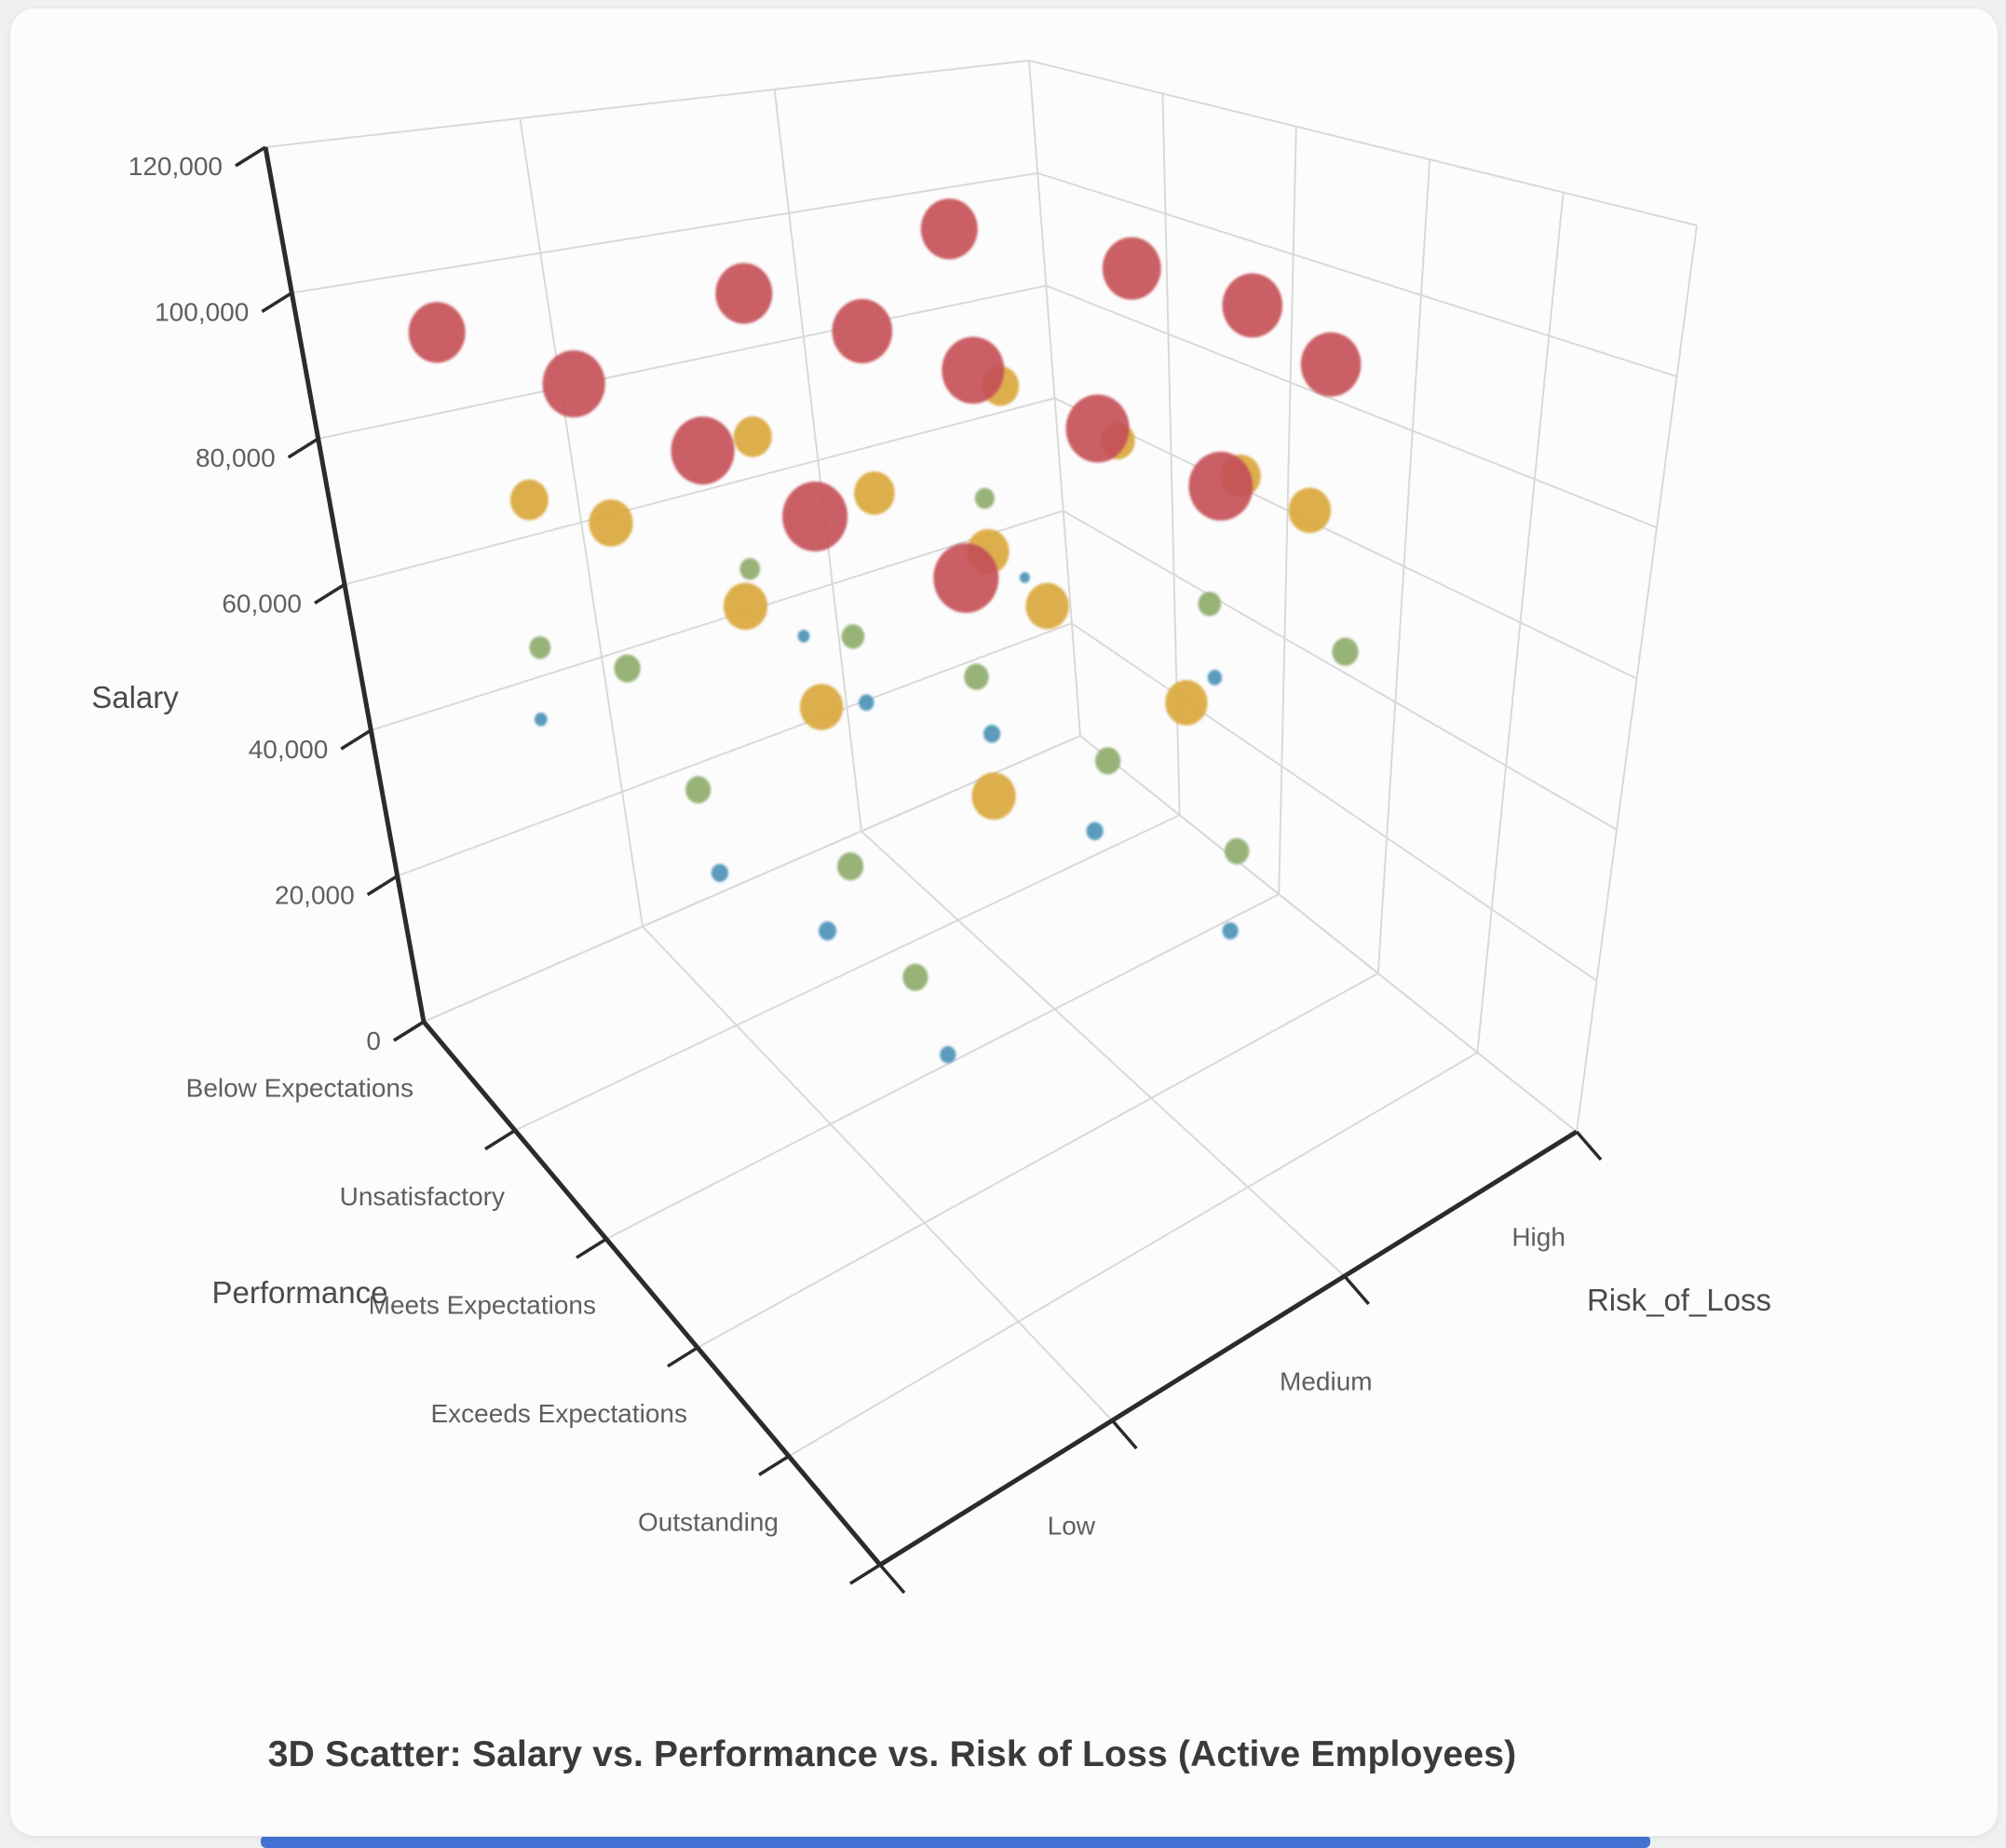  Describe the element at coordinates (1326, 1381) in the screenshot. I see `risk-tick-label: Medium` at that location.